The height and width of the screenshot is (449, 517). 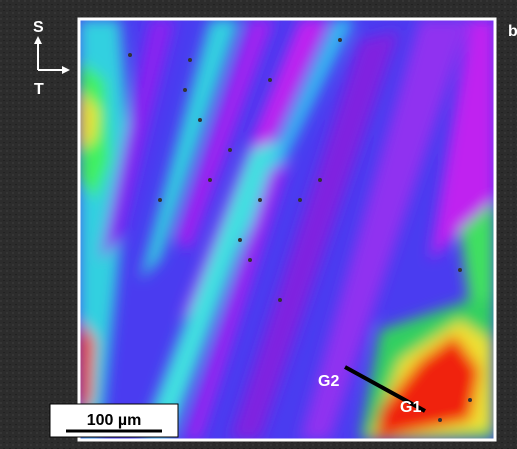 What do you see at coordinates (328, 381) in the screenshot?
I see `g2-label: G2` at bounding box center [328, 381].